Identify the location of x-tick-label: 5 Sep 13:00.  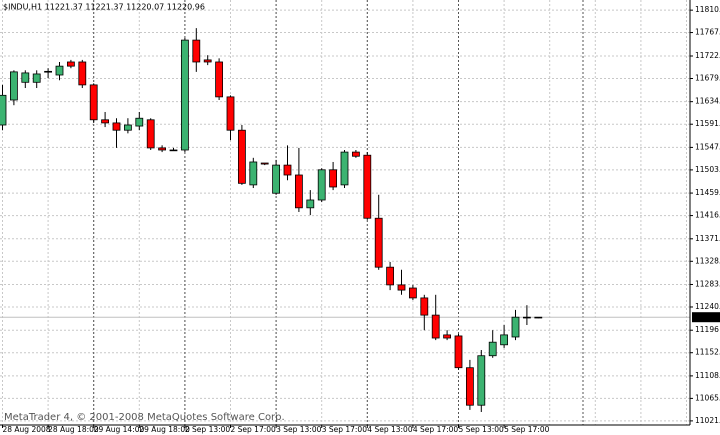
(482, 429).